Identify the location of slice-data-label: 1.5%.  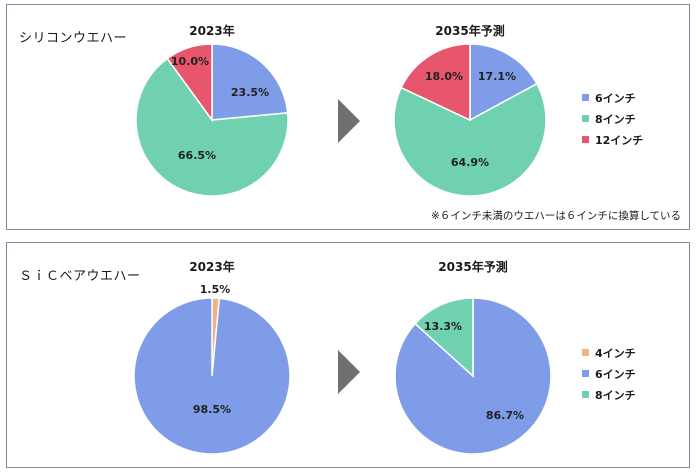
(215, 289).